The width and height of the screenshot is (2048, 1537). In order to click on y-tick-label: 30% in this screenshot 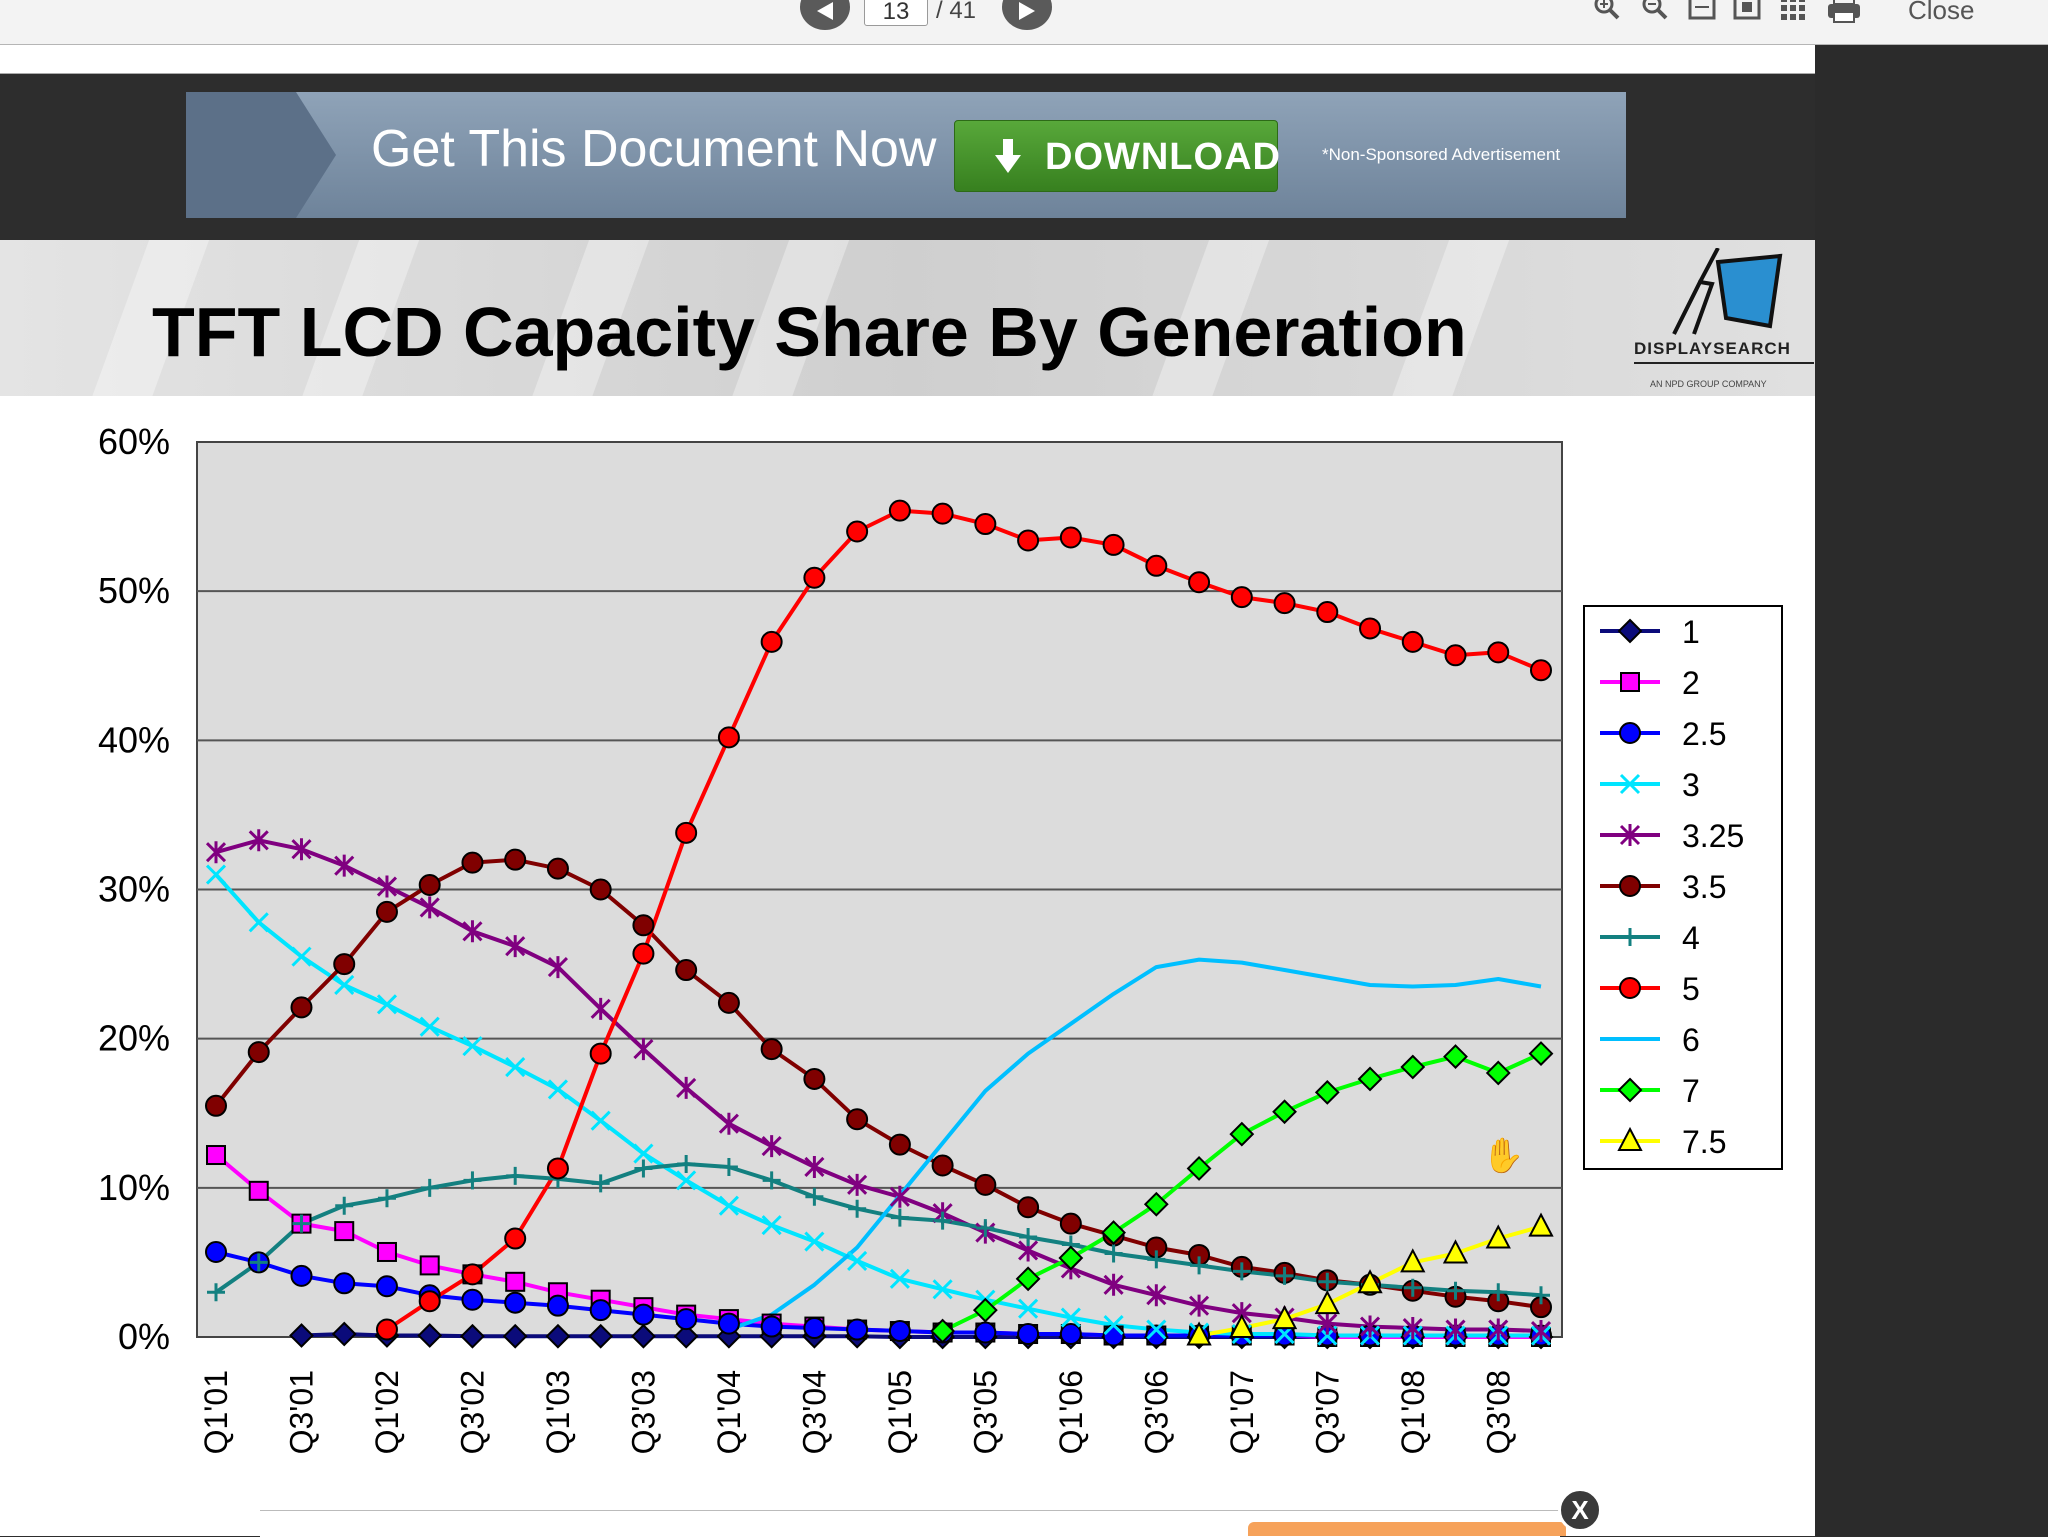, I will do `click(134, 889)`.